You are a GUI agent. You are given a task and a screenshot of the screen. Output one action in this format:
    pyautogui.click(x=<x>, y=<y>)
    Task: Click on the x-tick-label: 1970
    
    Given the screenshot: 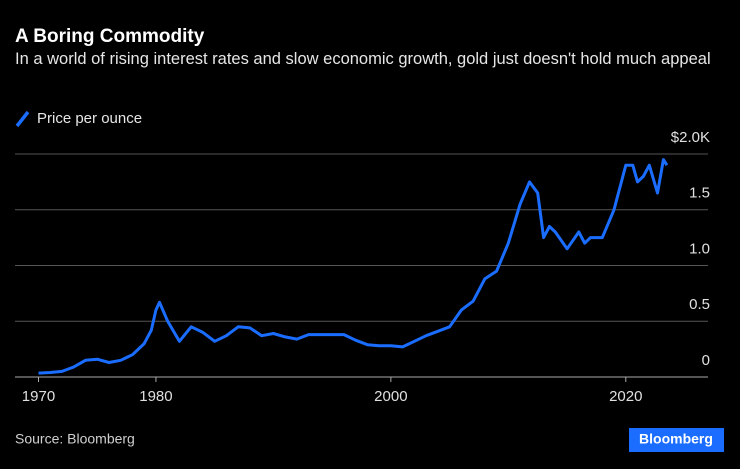 What is the action you would take?
    pyautogui.click(x=38, y=396)
    